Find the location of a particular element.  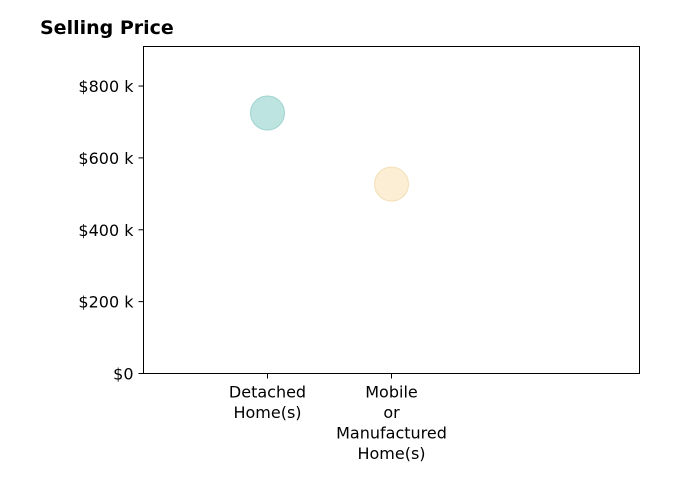

y-axis: $0 $200 k $400 k $600 k $800 k is located at coordinates (111, 230).